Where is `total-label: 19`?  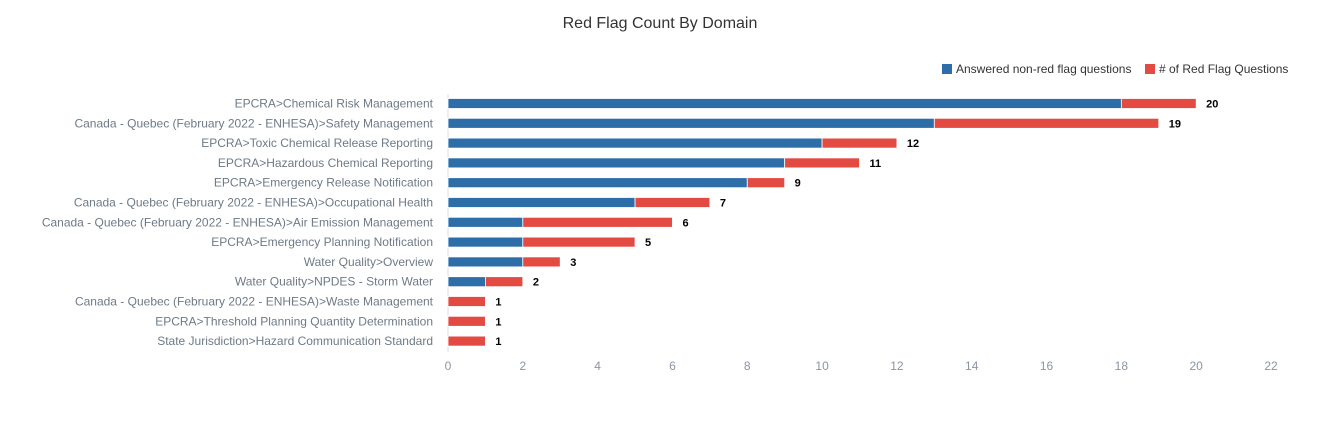
total-label: 19 is located at coordinates (1175, 124).